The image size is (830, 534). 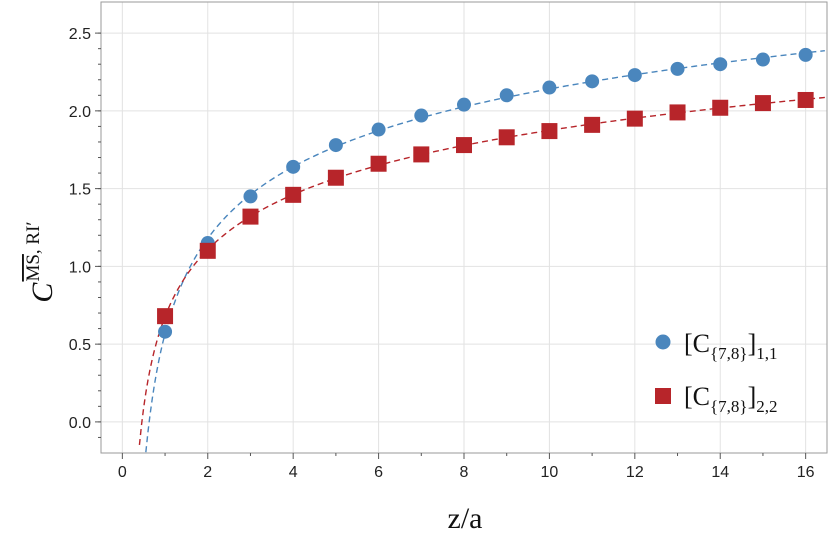 What do you see at coordinates (716, 372) in the screenshot?
I see `legend: [C{7,8}]1,1 [C{7,8}]2,2` at bounding box center [716, 372].